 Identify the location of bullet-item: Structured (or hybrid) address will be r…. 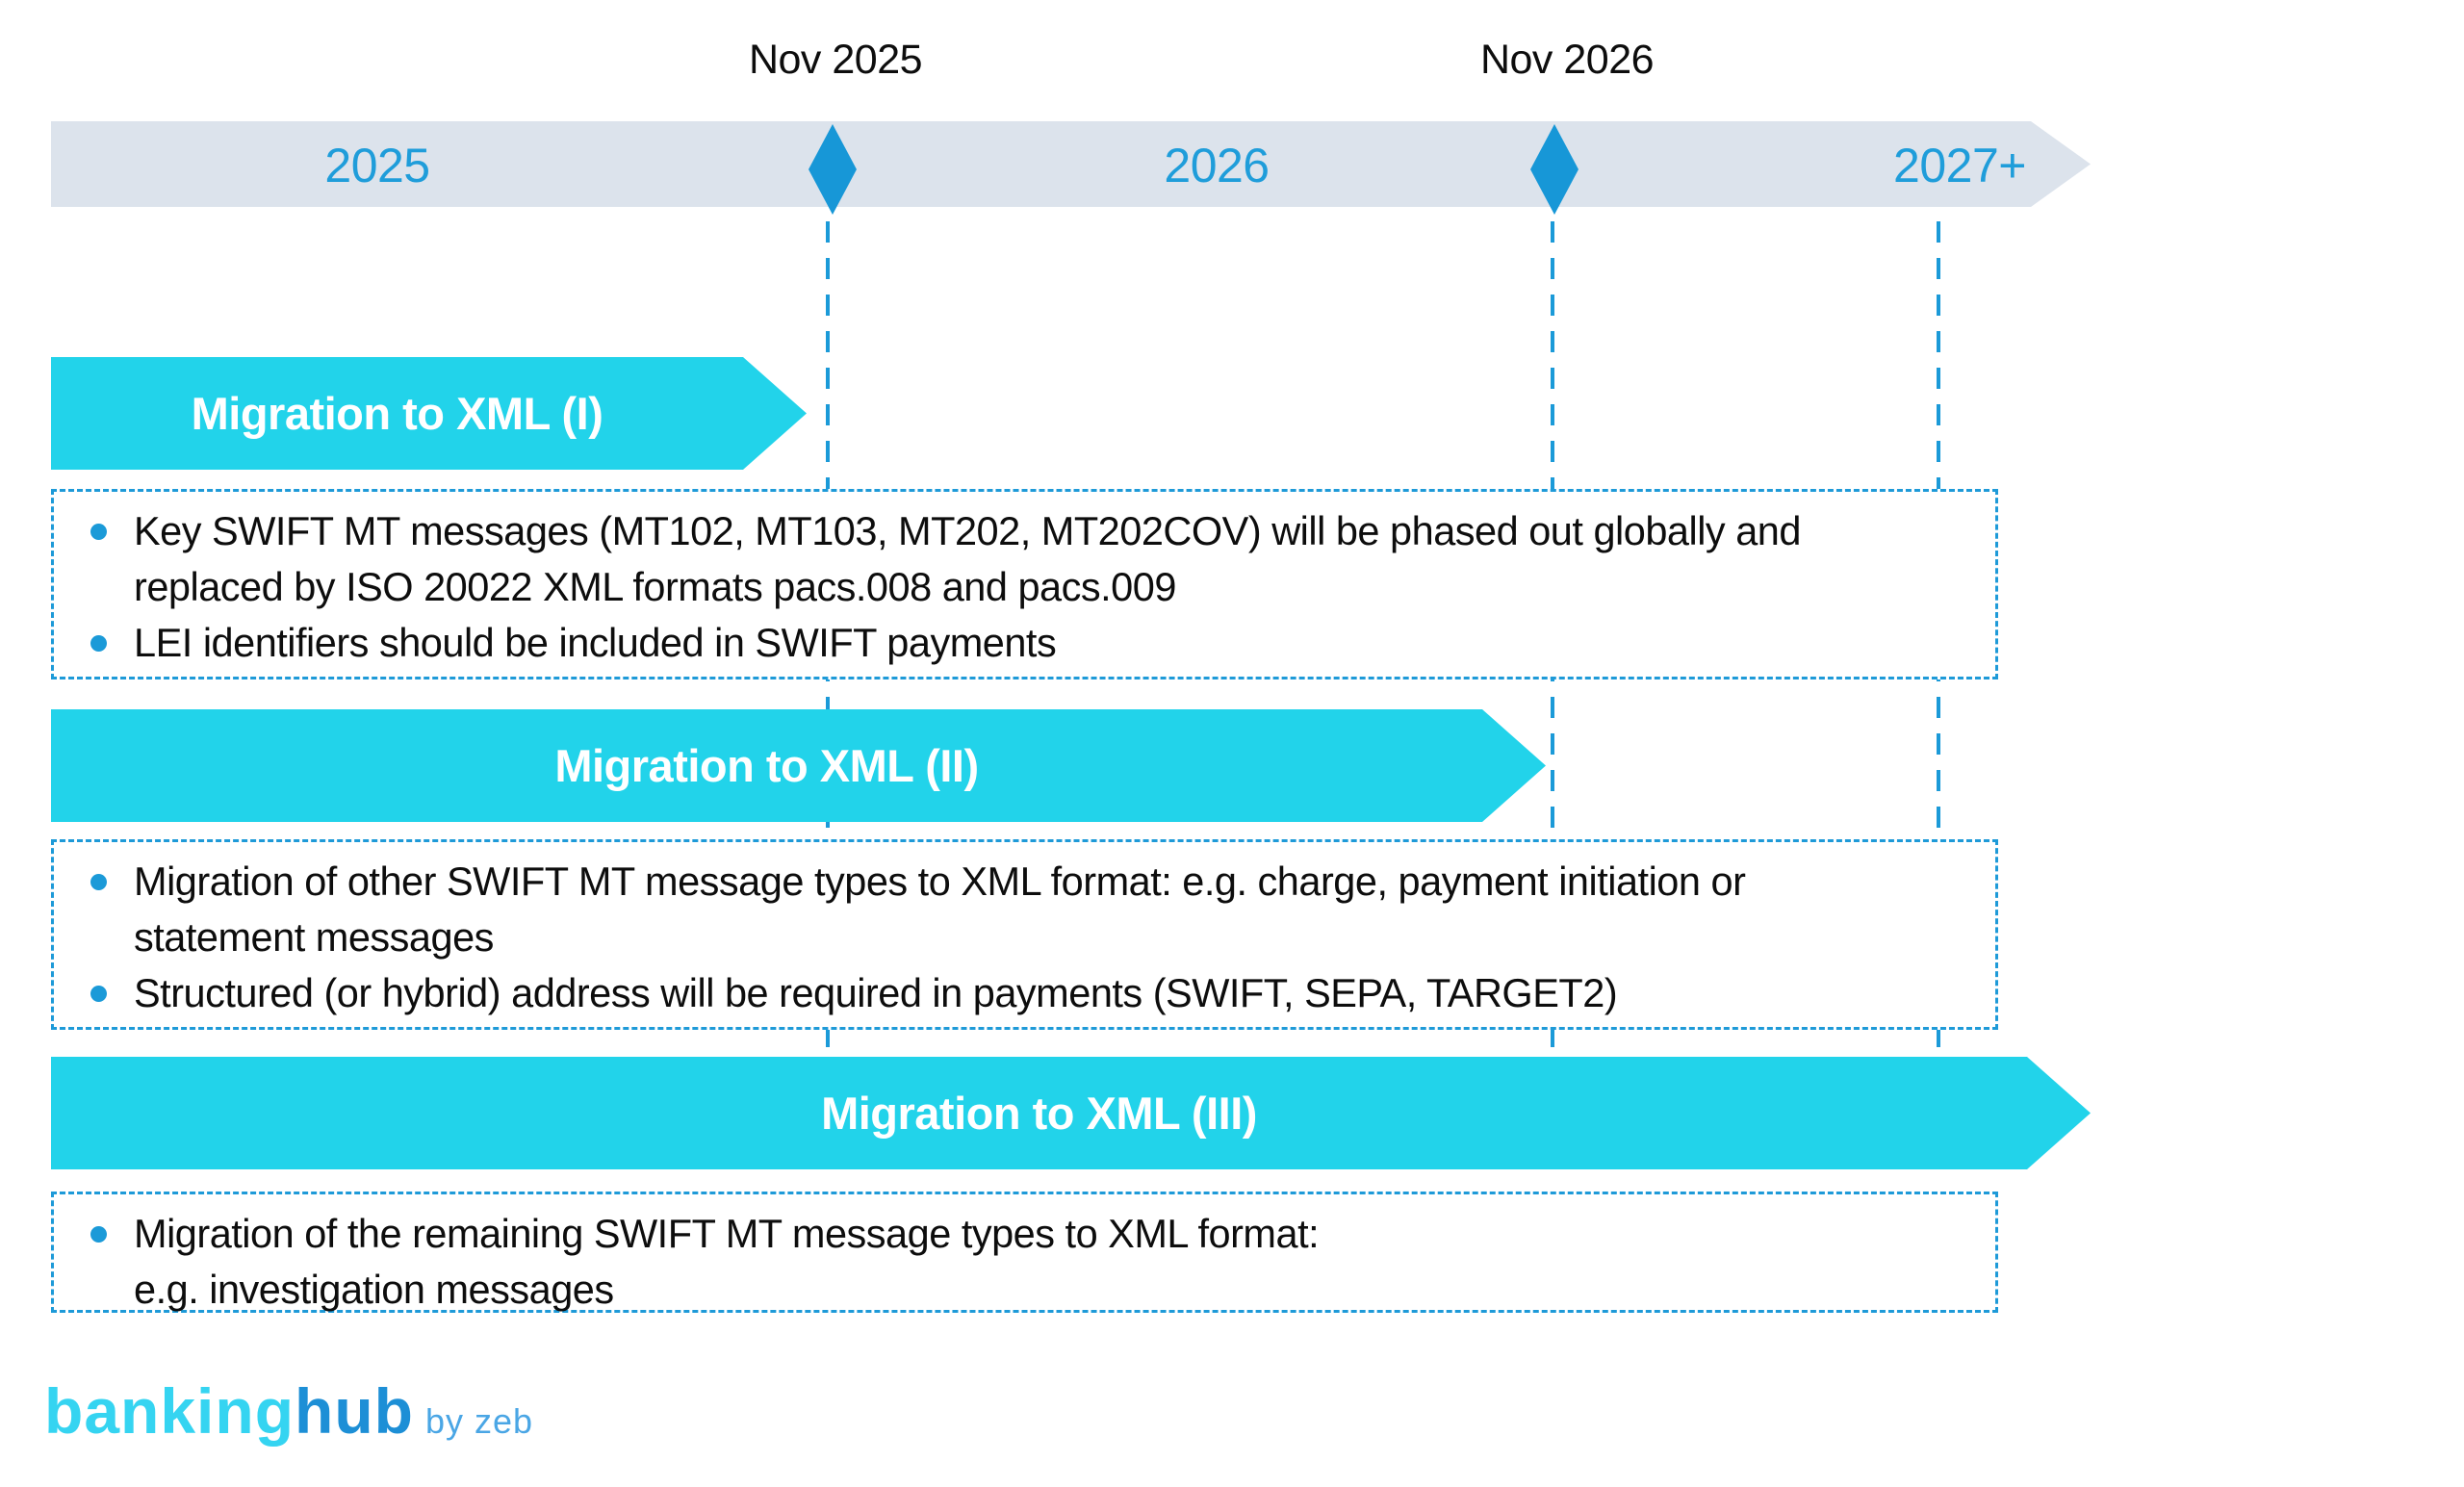
(1028, 993).